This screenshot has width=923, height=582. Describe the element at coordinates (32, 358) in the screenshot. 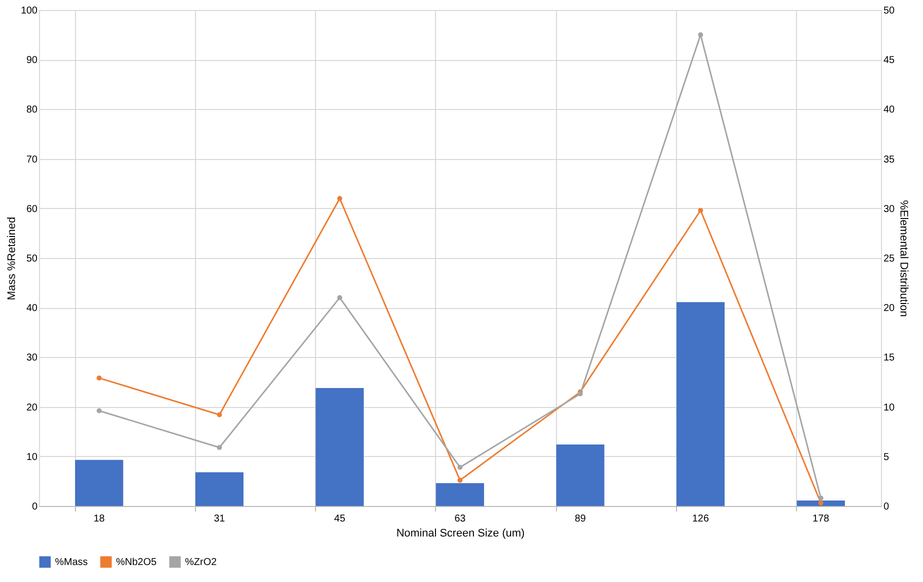

I see `y-tick-label: 30` at that location.